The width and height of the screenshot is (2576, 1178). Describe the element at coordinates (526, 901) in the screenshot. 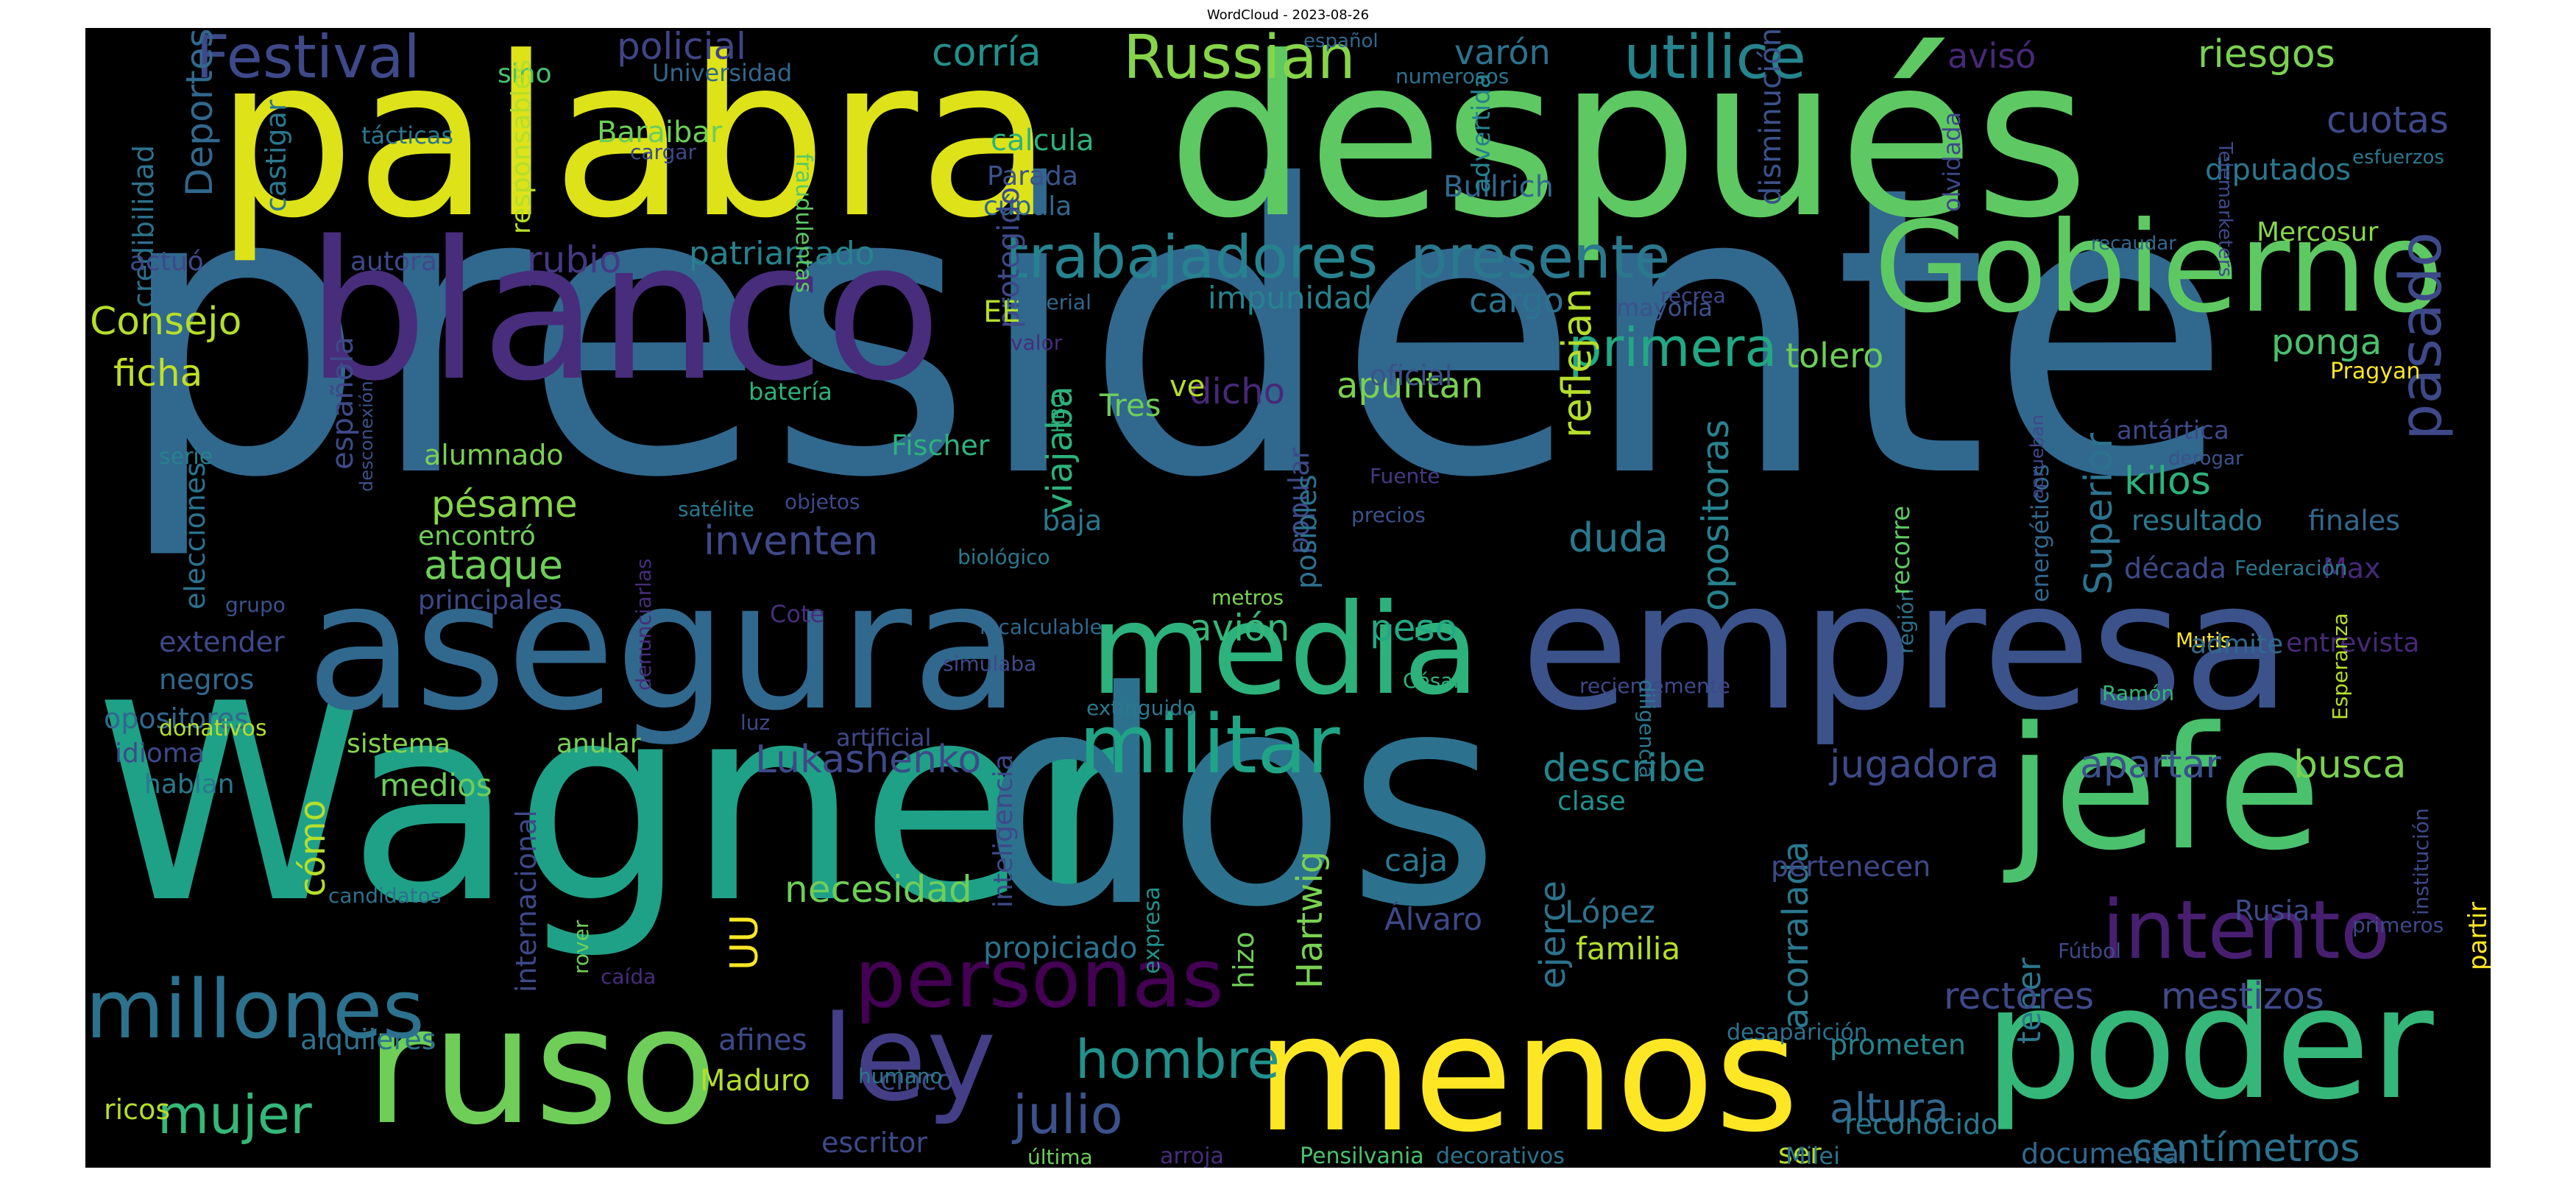

I see `cloud-word: internacional` at that location.